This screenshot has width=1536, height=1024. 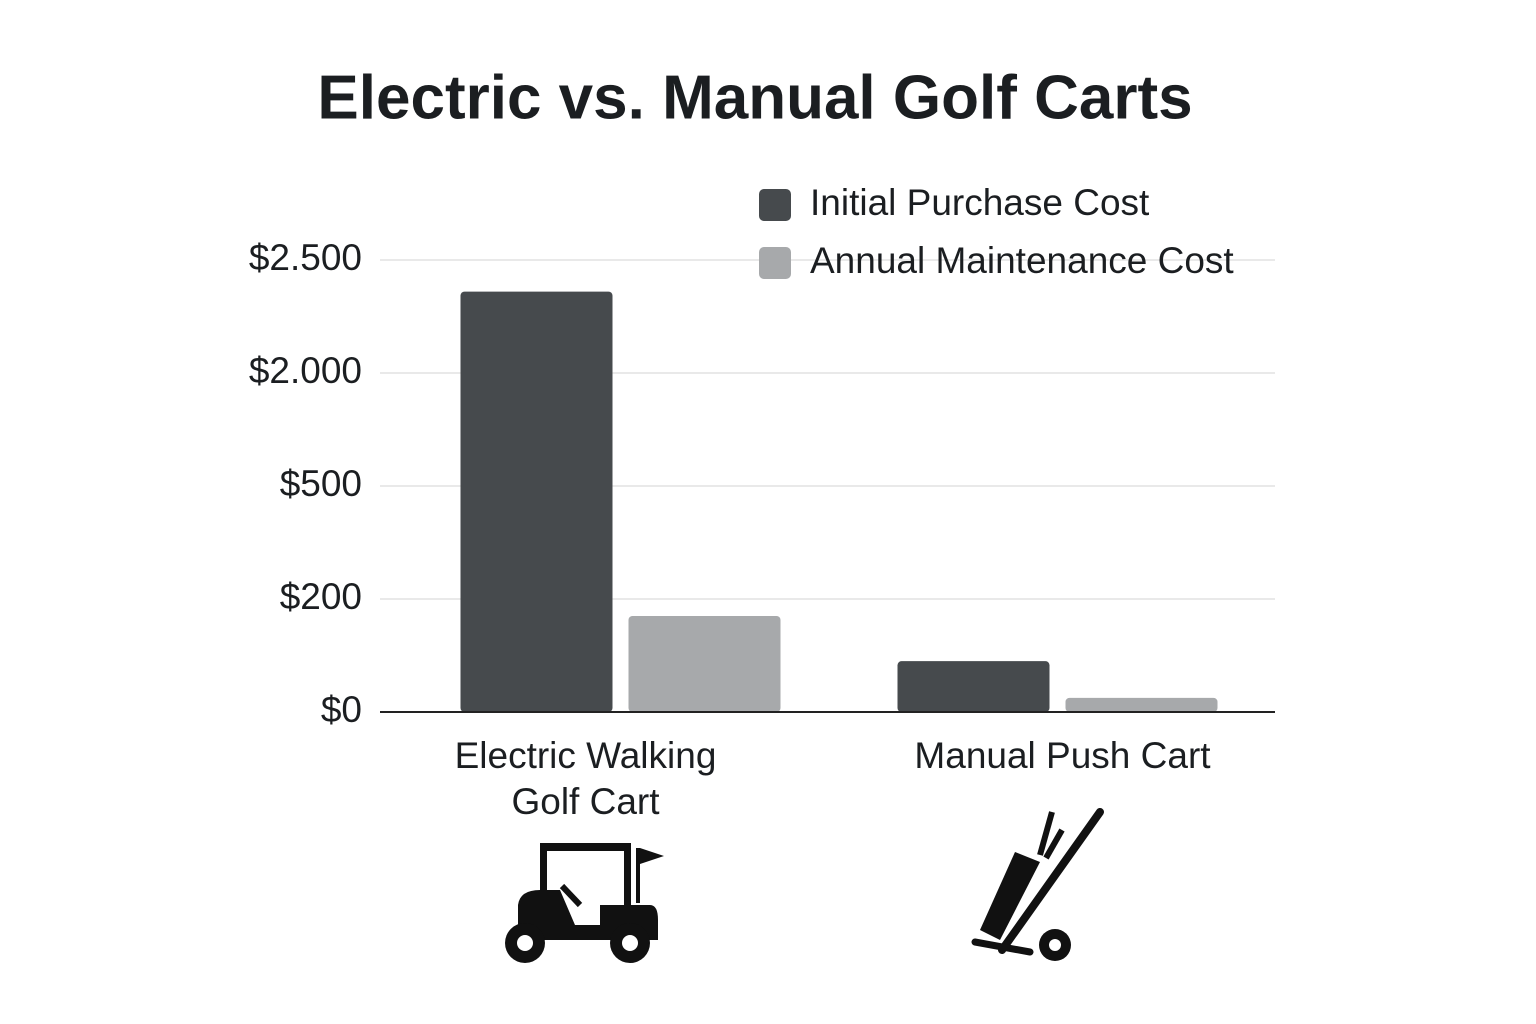 What do you see at coordinates (584, 903) in the screenshot?
I see `cart-icon` at bounding box center [584, 903].